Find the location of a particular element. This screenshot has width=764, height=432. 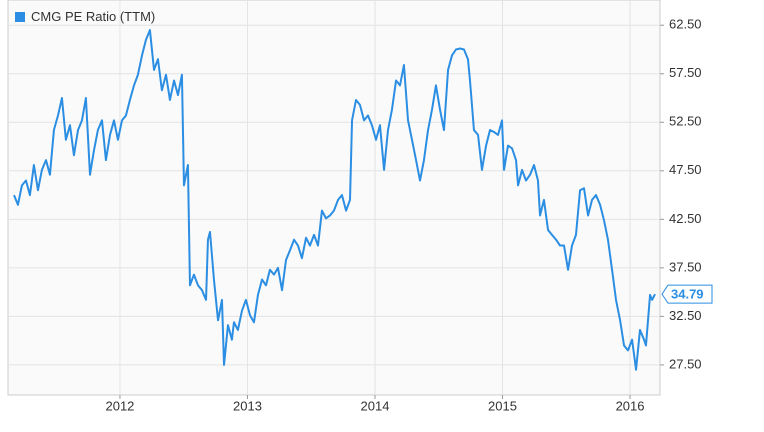

y-tick-label: 27.50 is located at coordinates (685, 363).